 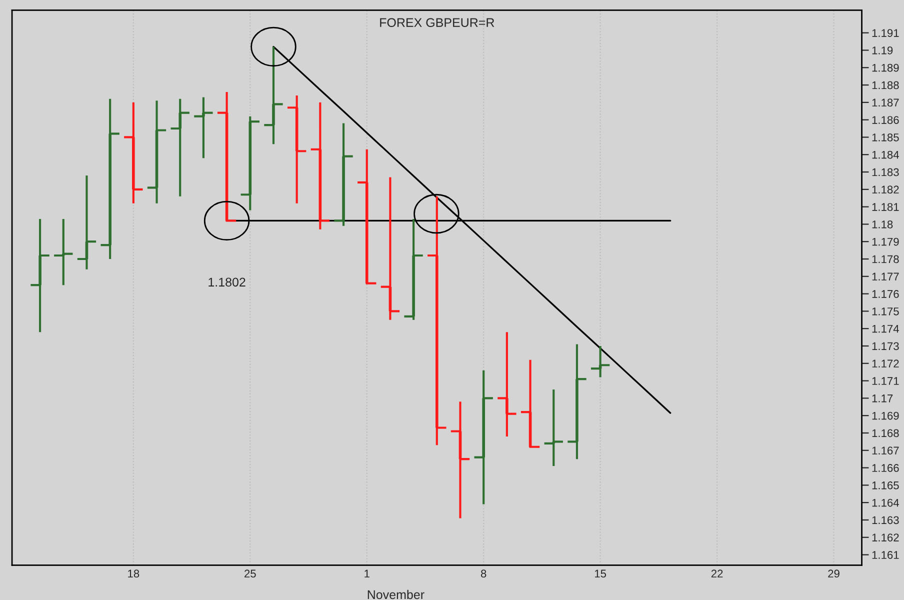 I want to click on y-tick-label: 1.169, so click(x=885, y=416).